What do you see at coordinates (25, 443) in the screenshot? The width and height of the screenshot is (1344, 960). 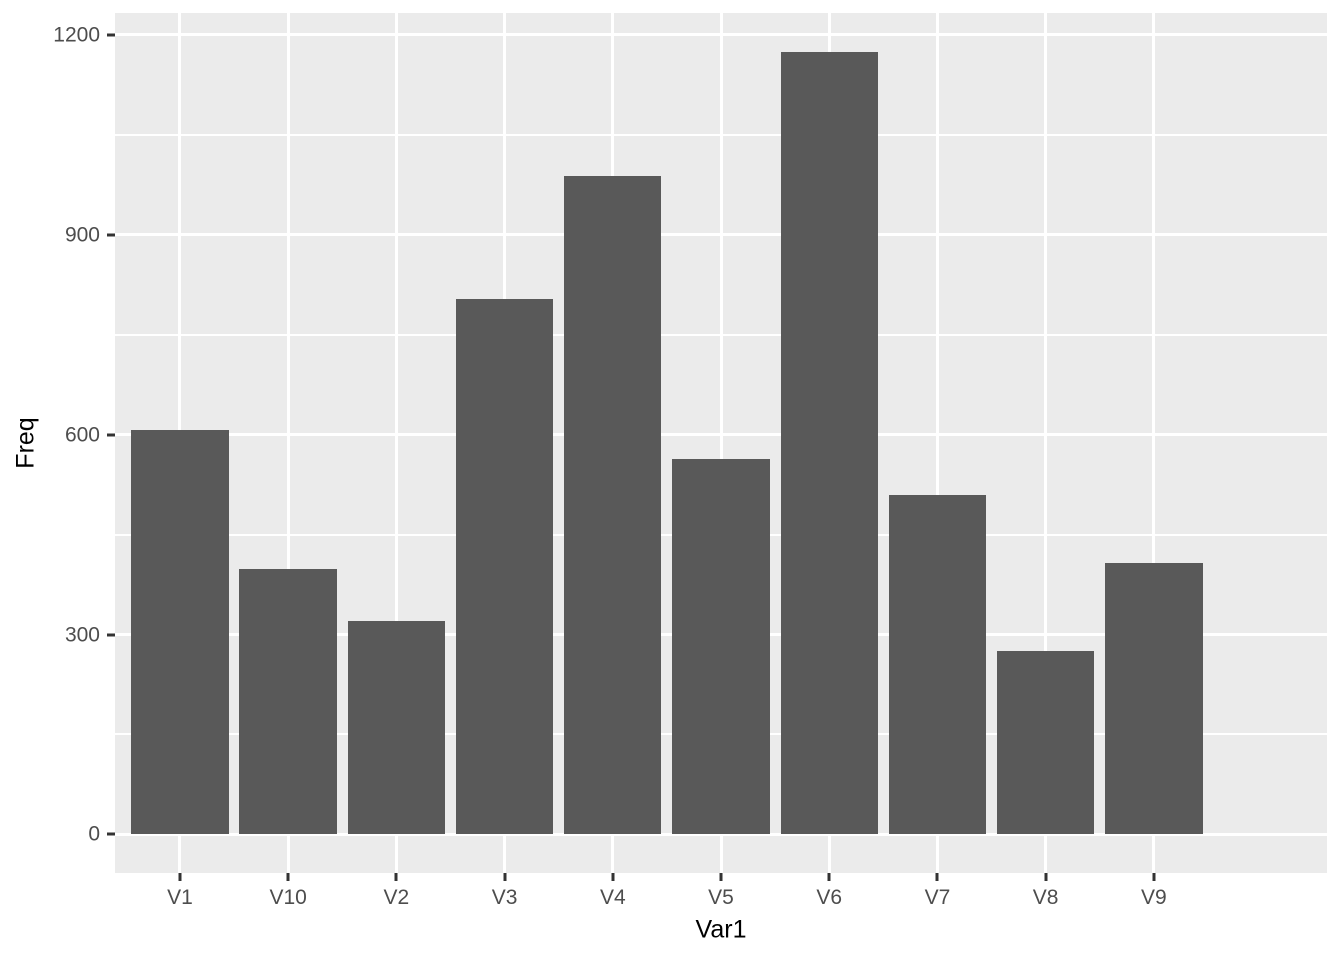 I see `y-axis-title: Freq` at bounding box center [25, 443].